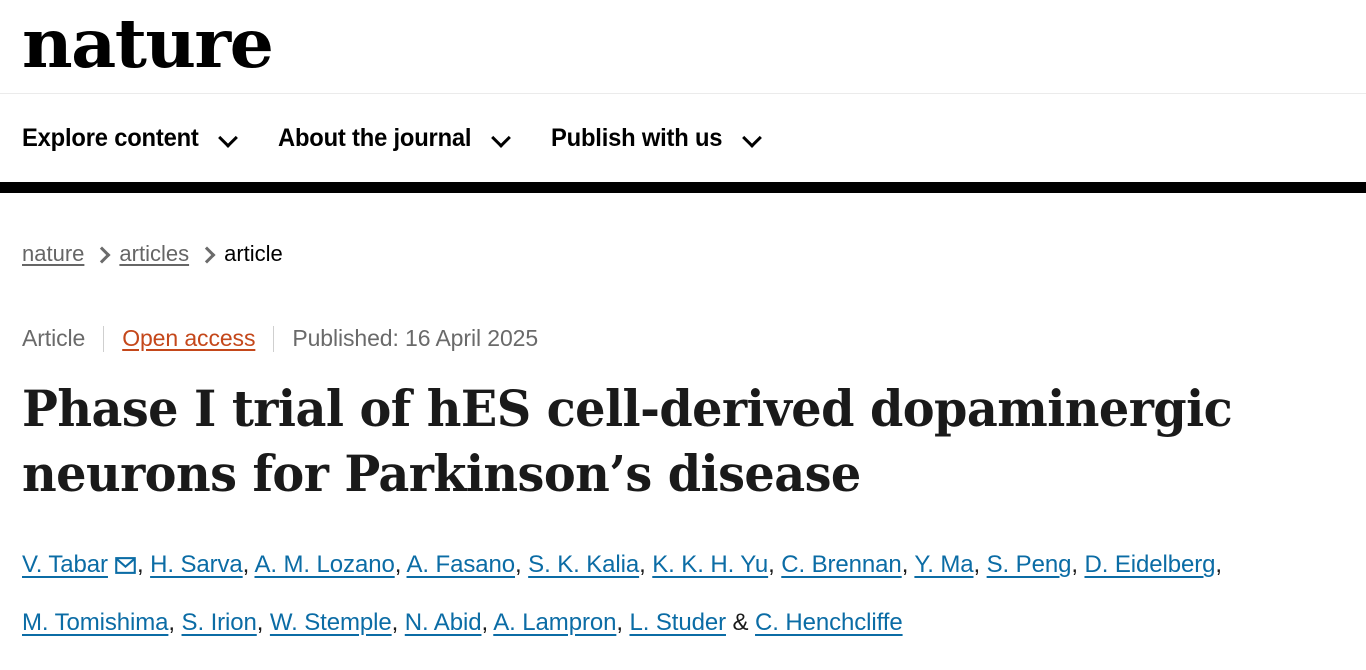 The image size is (1366, 670). Describe the element at coordinates (253, 253) in the screenshot. I see `breadcrumb-item-article: article` at that location.